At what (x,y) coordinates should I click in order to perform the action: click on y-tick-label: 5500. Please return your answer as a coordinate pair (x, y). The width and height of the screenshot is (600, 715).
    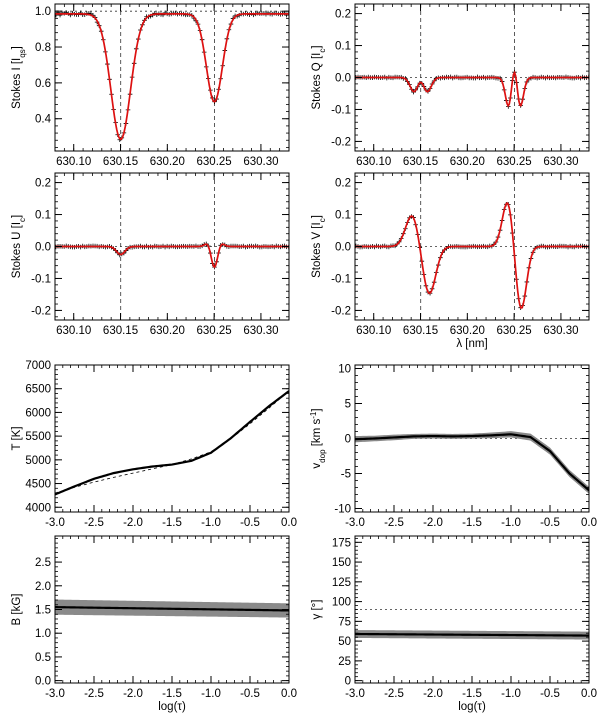
    Looking at the image, I should click on (38, 437).